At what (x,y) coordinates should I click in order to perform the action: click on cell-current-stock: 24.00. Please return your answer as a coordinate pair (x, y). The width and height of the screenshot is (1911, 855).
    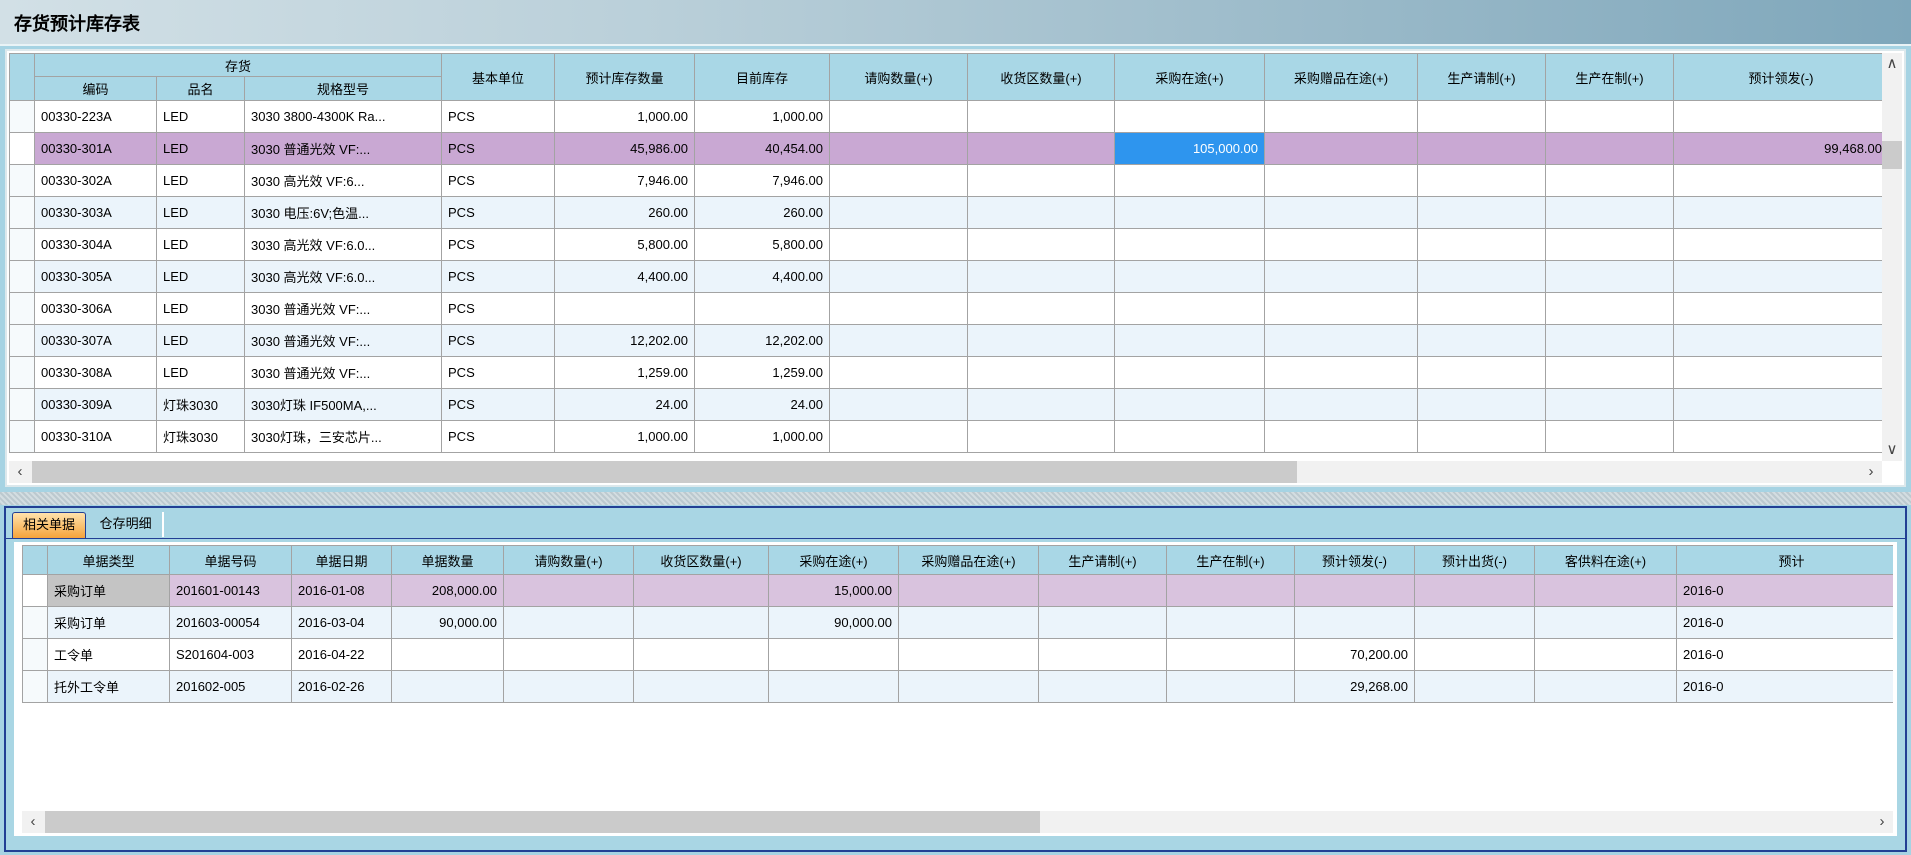
    Looking at the image, I should click on (762, 404).